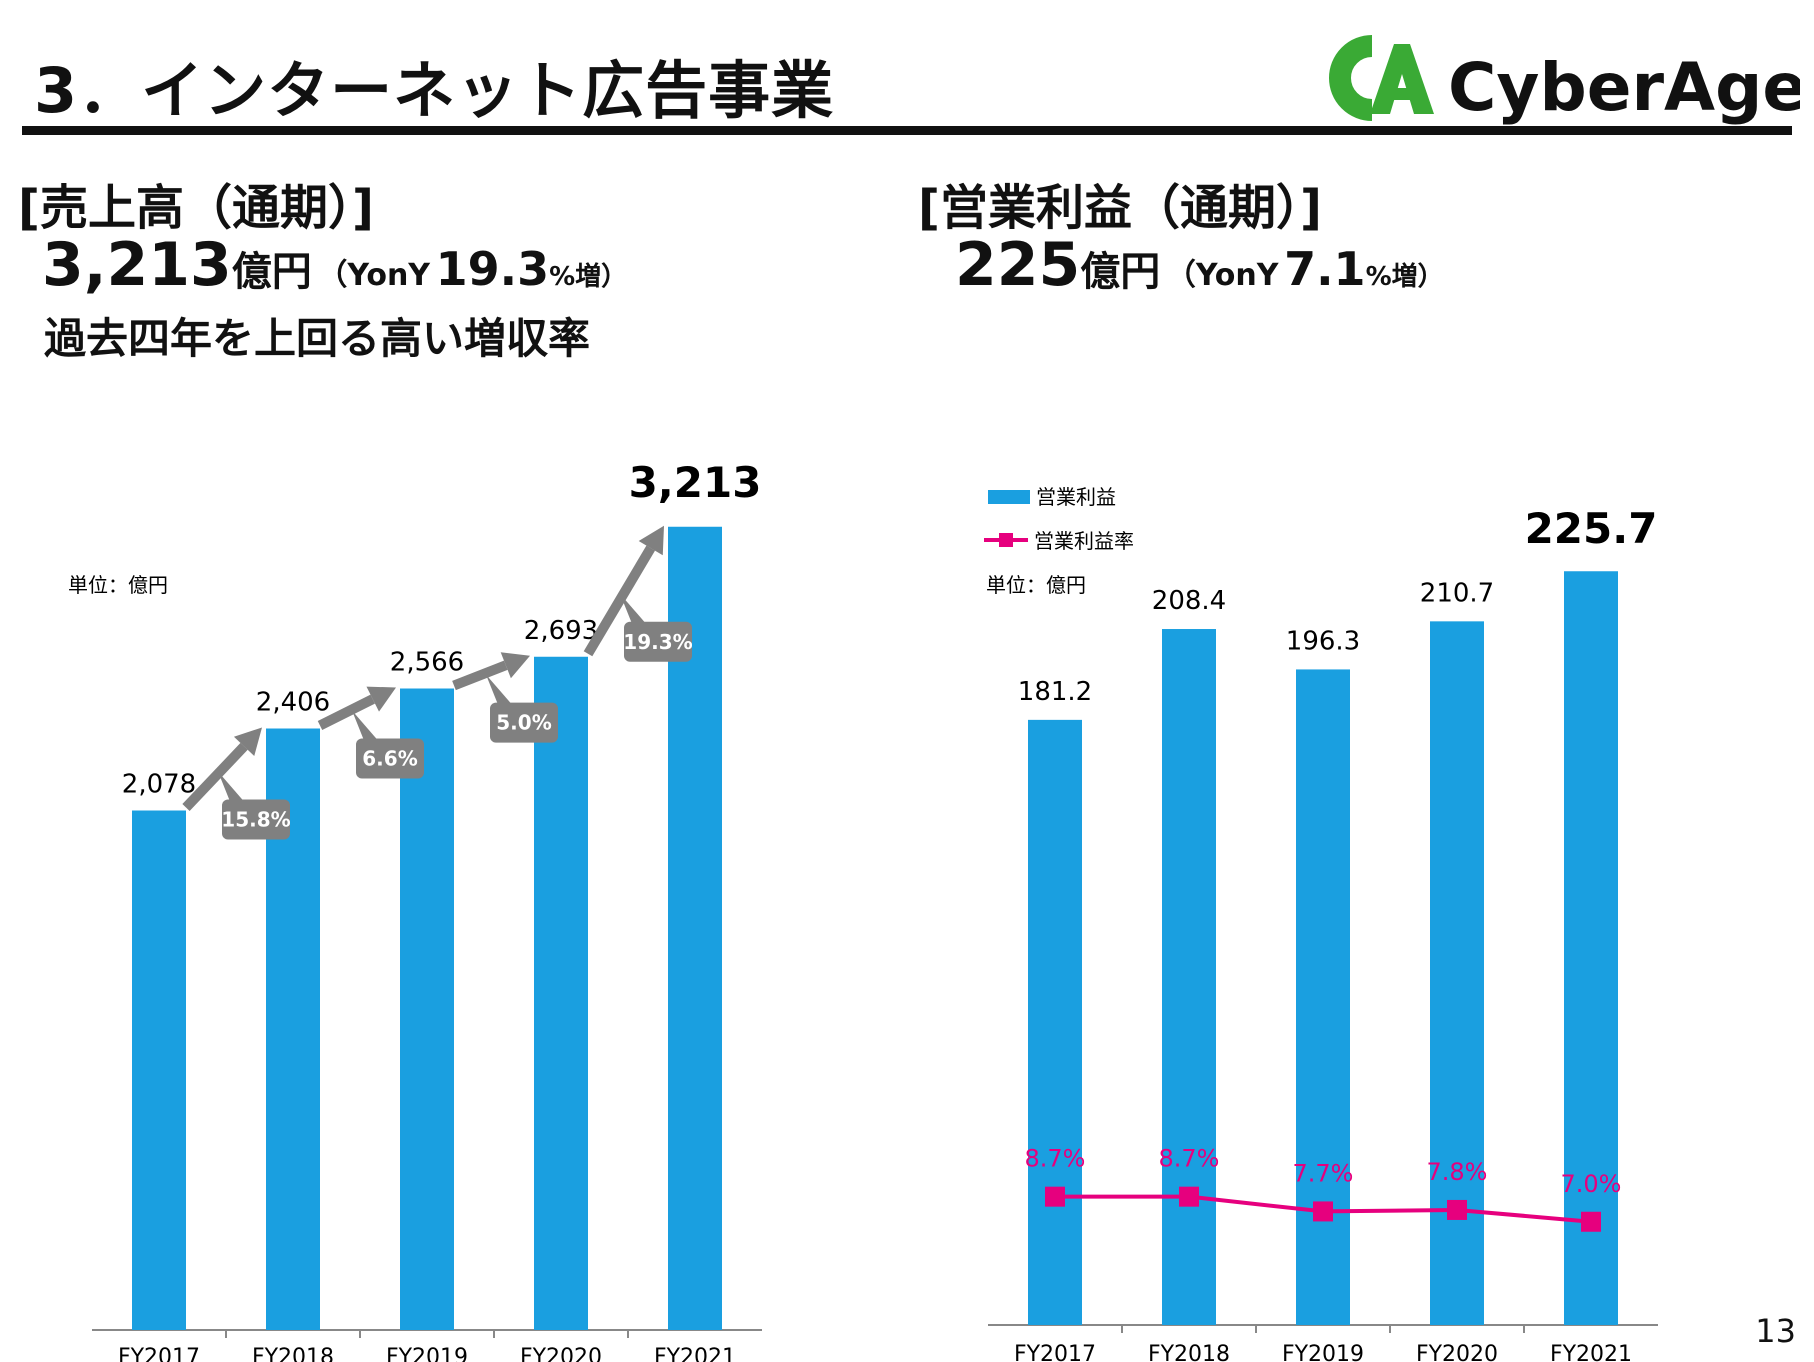  Describe the element at coordinates (1775, 1331) in the screenshot. I see `page-number: 13` at that location.